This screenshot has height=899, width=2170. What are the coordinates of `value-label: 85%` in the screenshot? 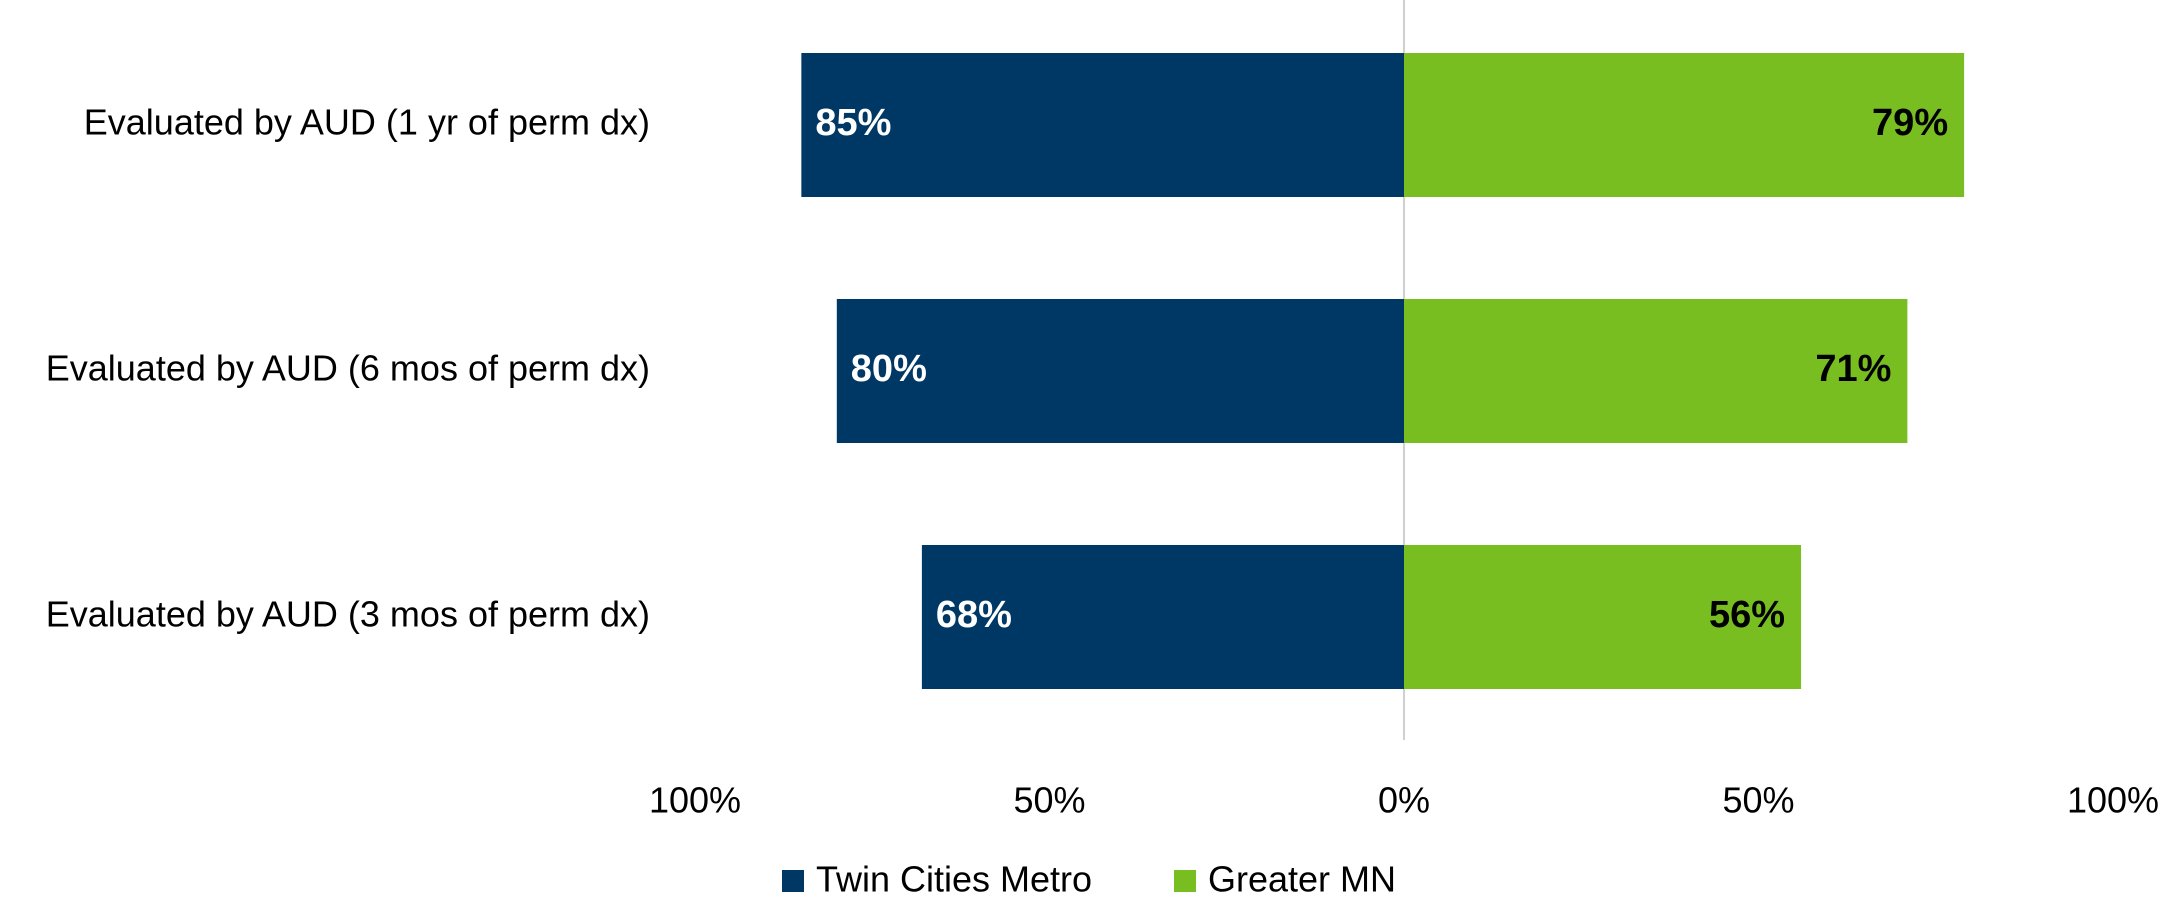 It's located at (853, 123).